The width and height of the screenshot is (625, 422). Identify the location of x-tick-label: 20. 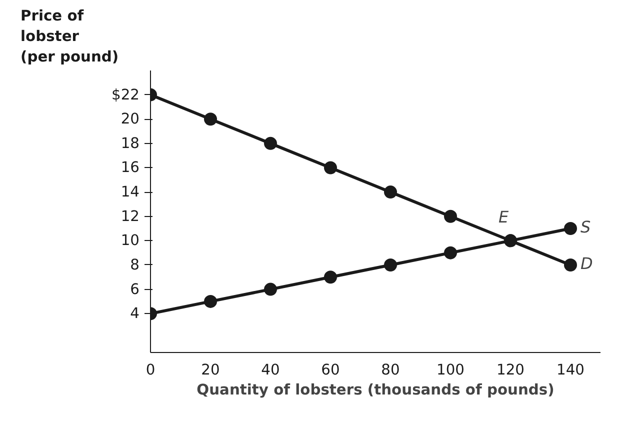
(210, 370).